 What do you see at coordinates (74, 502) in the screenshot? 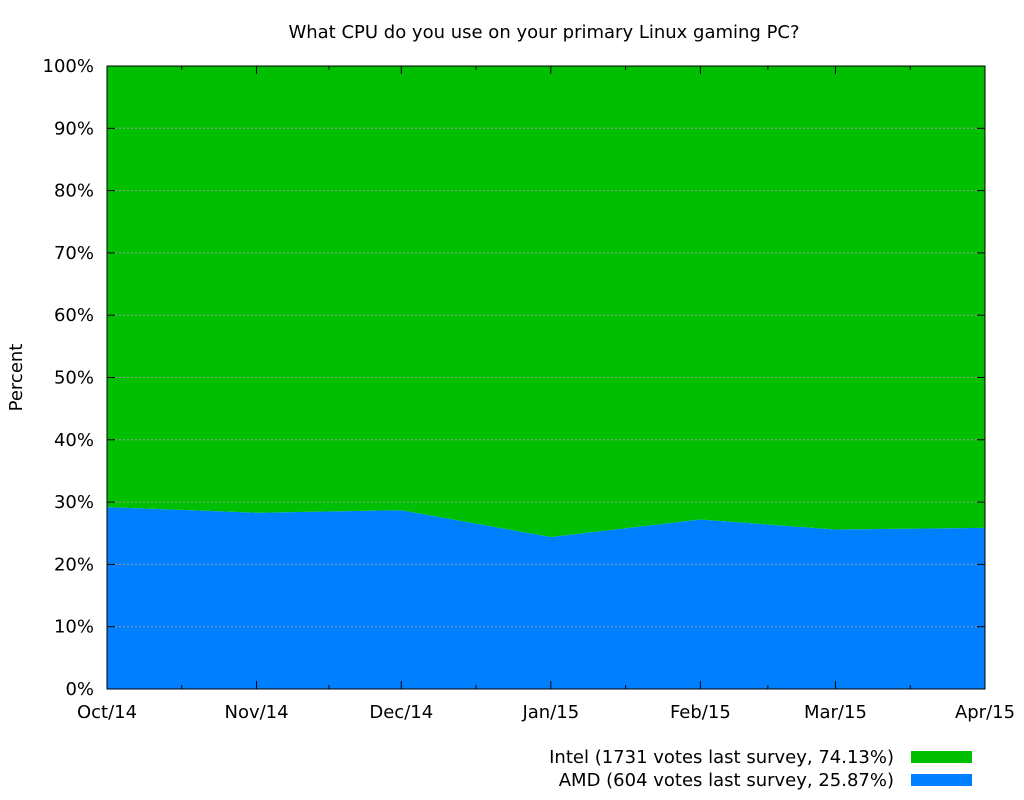
I see `y-tick-label: 30%` at bounding box center [74, 502].